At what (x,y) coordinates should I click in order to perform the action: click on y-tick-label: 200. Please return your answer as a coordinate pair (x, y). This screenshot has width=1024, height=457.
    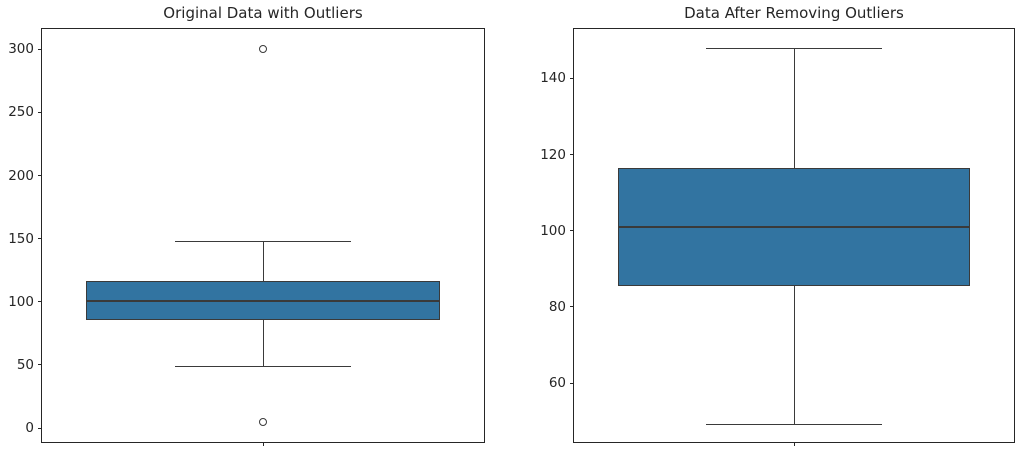
    Looking at the image, I should click on (21, 175).